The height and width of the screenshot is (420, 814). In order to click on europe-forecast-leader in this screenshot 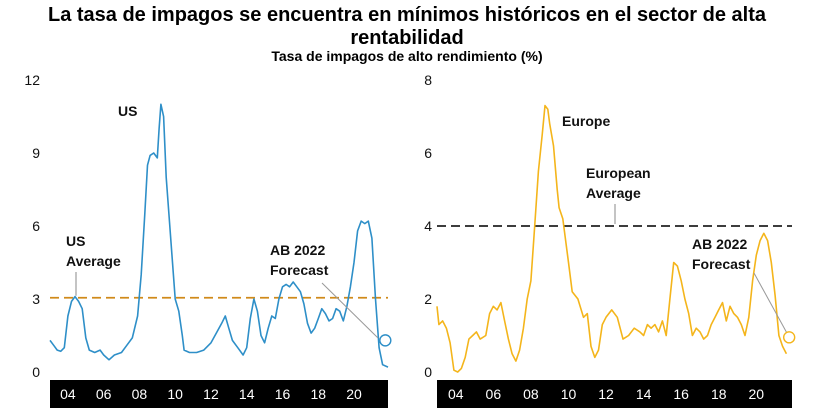, I will do `click(771, 304)`.